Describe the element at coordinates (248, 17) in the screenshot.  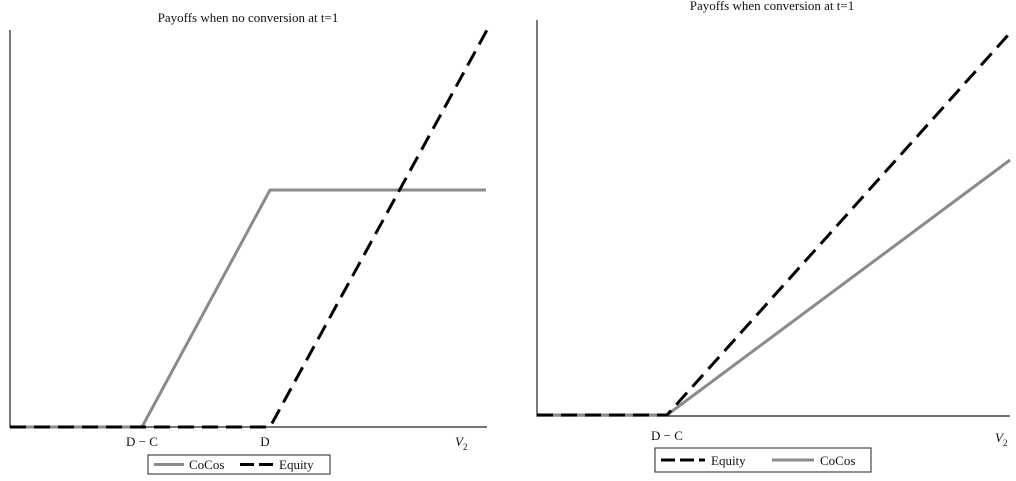
I see `panel-title: Payoffs when no conversion at t=1` at that location.